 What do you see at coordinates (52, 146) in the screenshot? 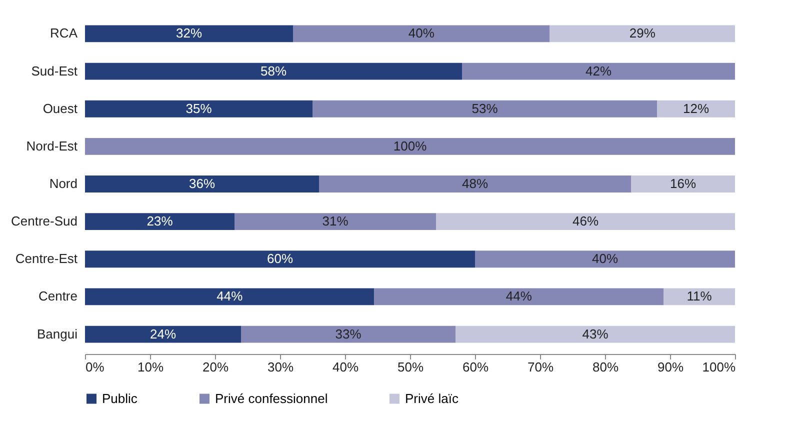
I see `y-tick-label: Nord-Est` at bounding box center [52, 146].